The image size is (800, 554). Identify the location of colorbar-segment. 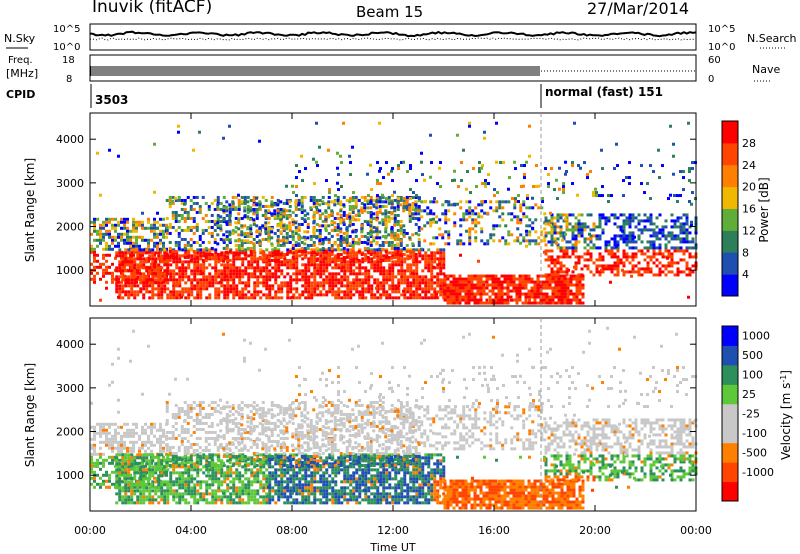
(730, 263).